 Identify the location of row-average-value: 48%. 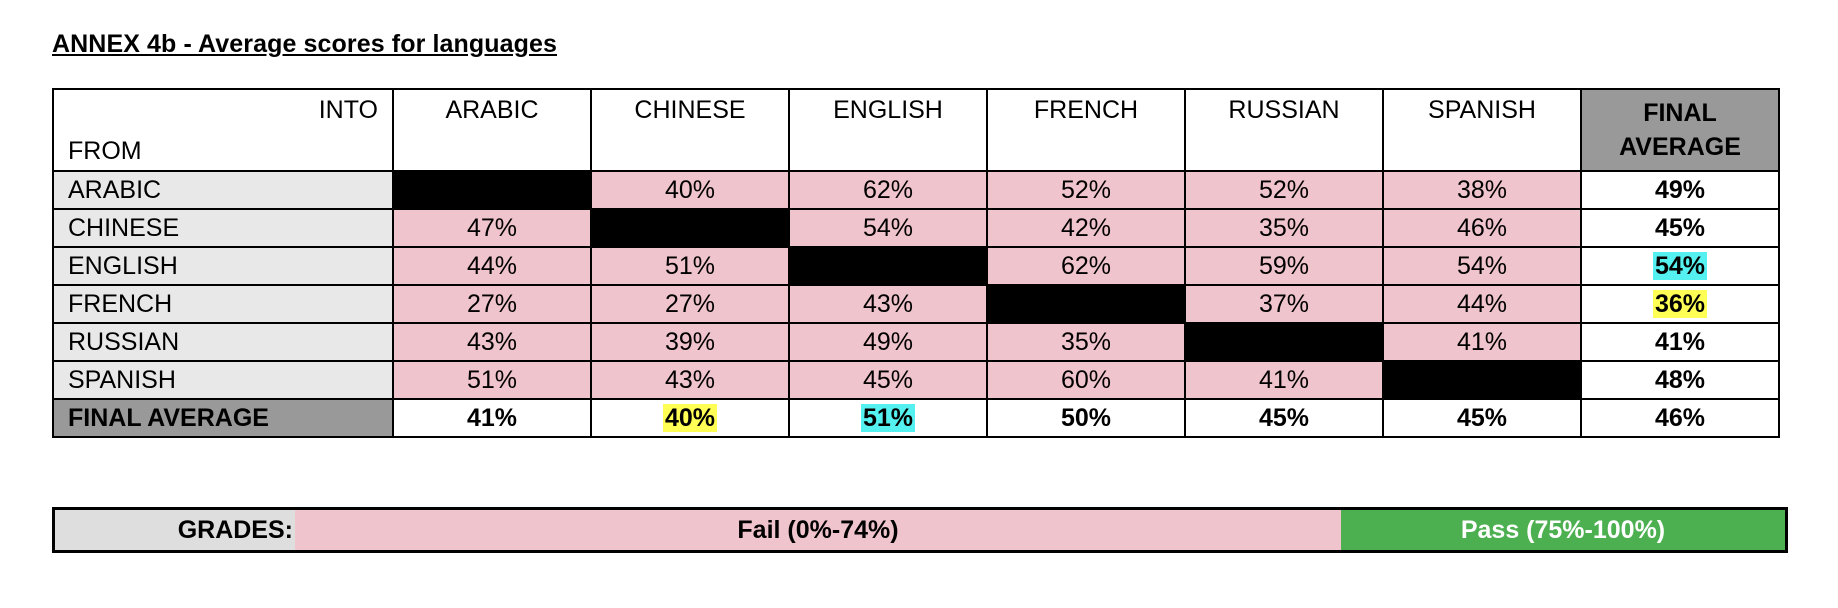
(1680, 380).